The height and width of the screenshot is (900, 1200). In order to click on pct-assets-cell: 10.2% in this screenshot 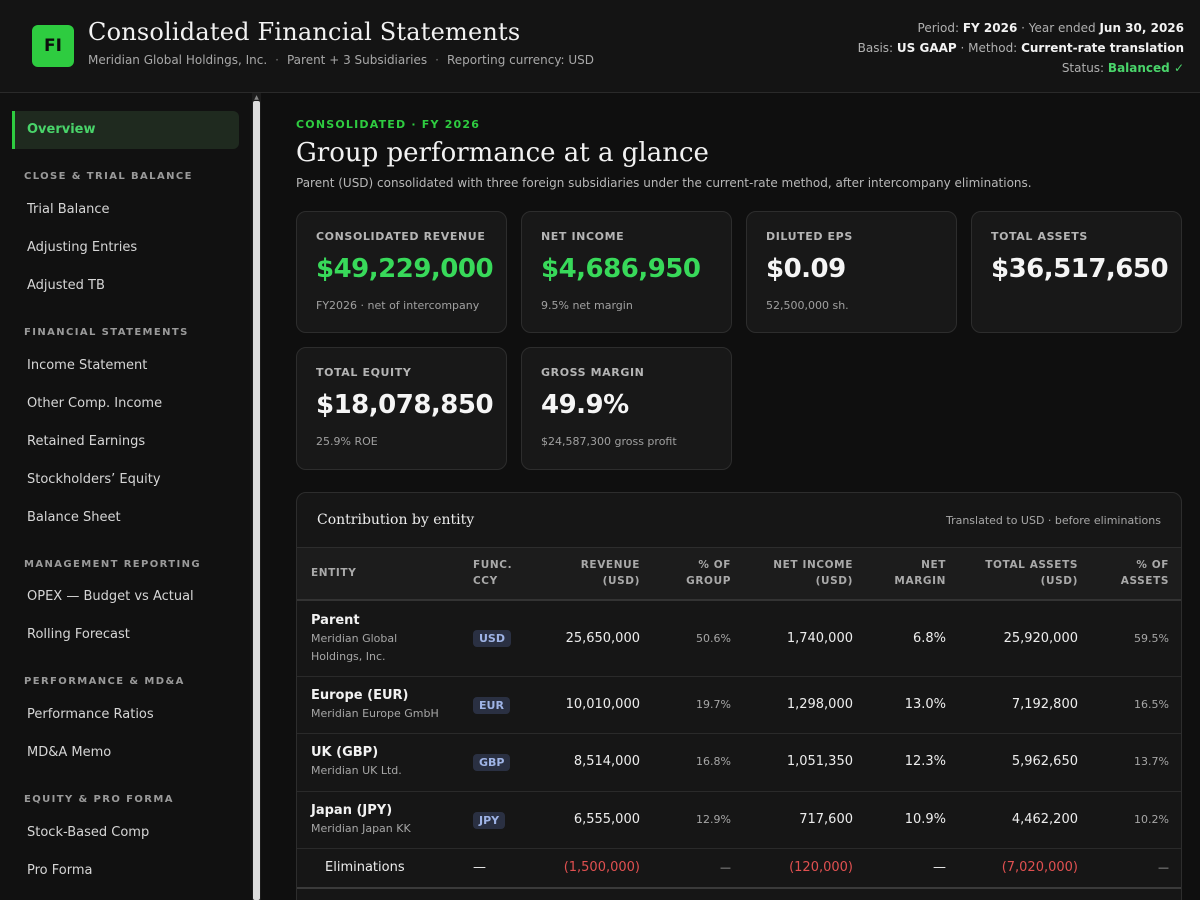, I will do `click(1151, 819)`.